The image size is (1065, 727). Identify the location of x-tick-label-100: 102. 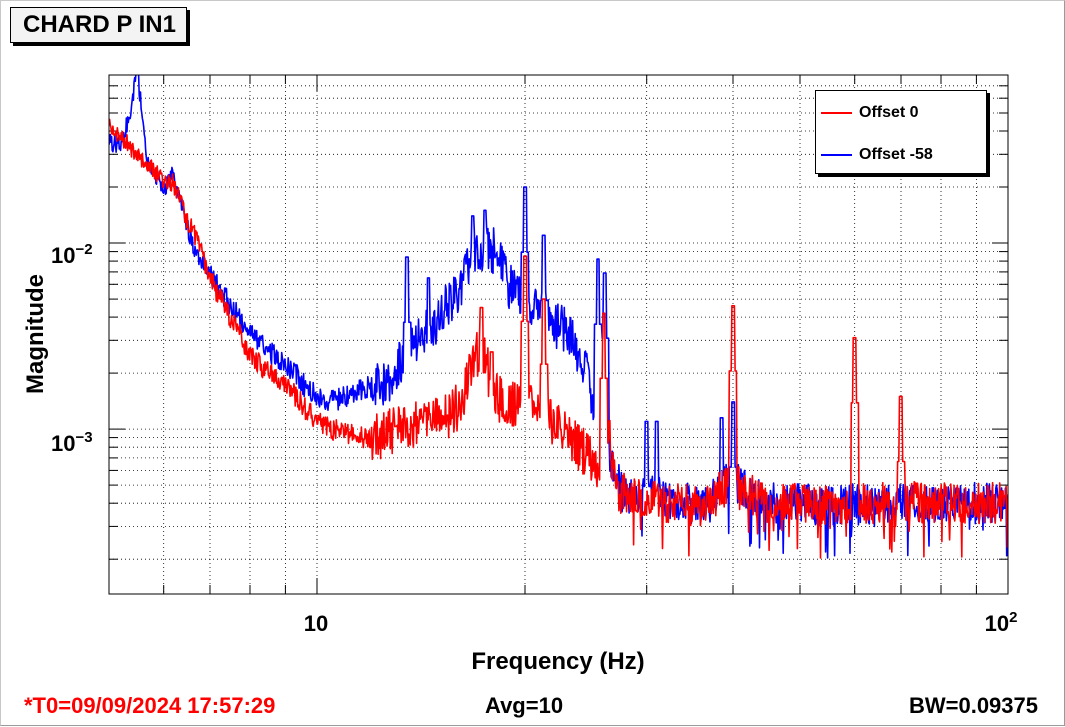
(1001, 622).